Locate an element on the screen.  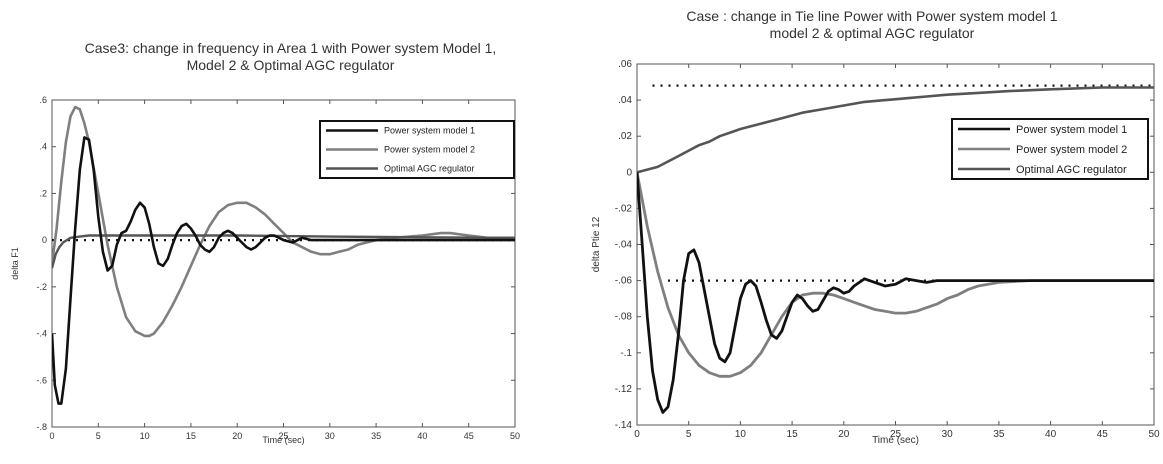
y-tick-label: -.04 is located at coordinates (624, 245).